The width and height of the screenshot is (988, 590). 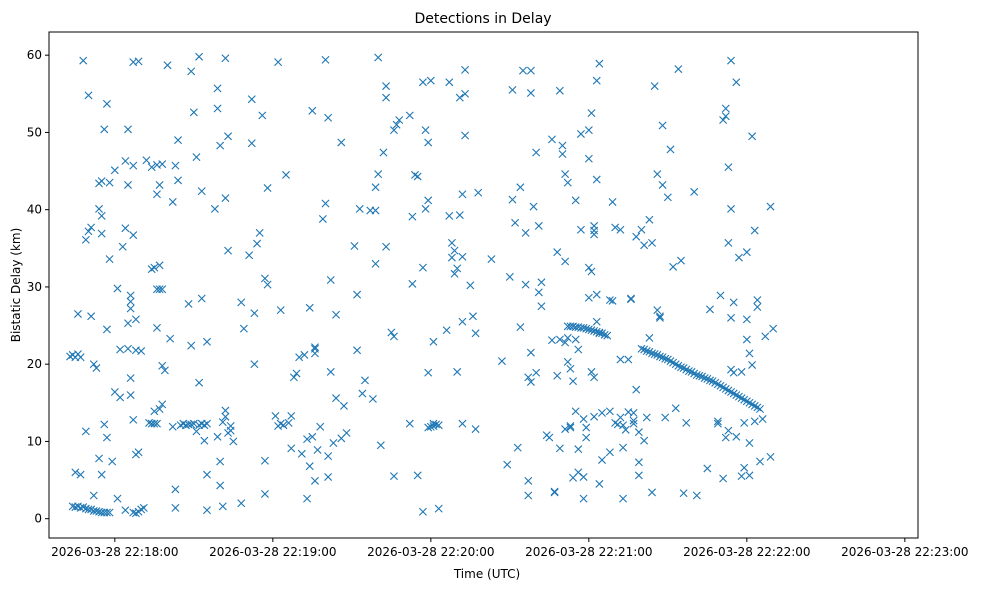 I want to click on y-axis-ticks: 0 10 20 30 40 50 60, so click(x=38, y=287).